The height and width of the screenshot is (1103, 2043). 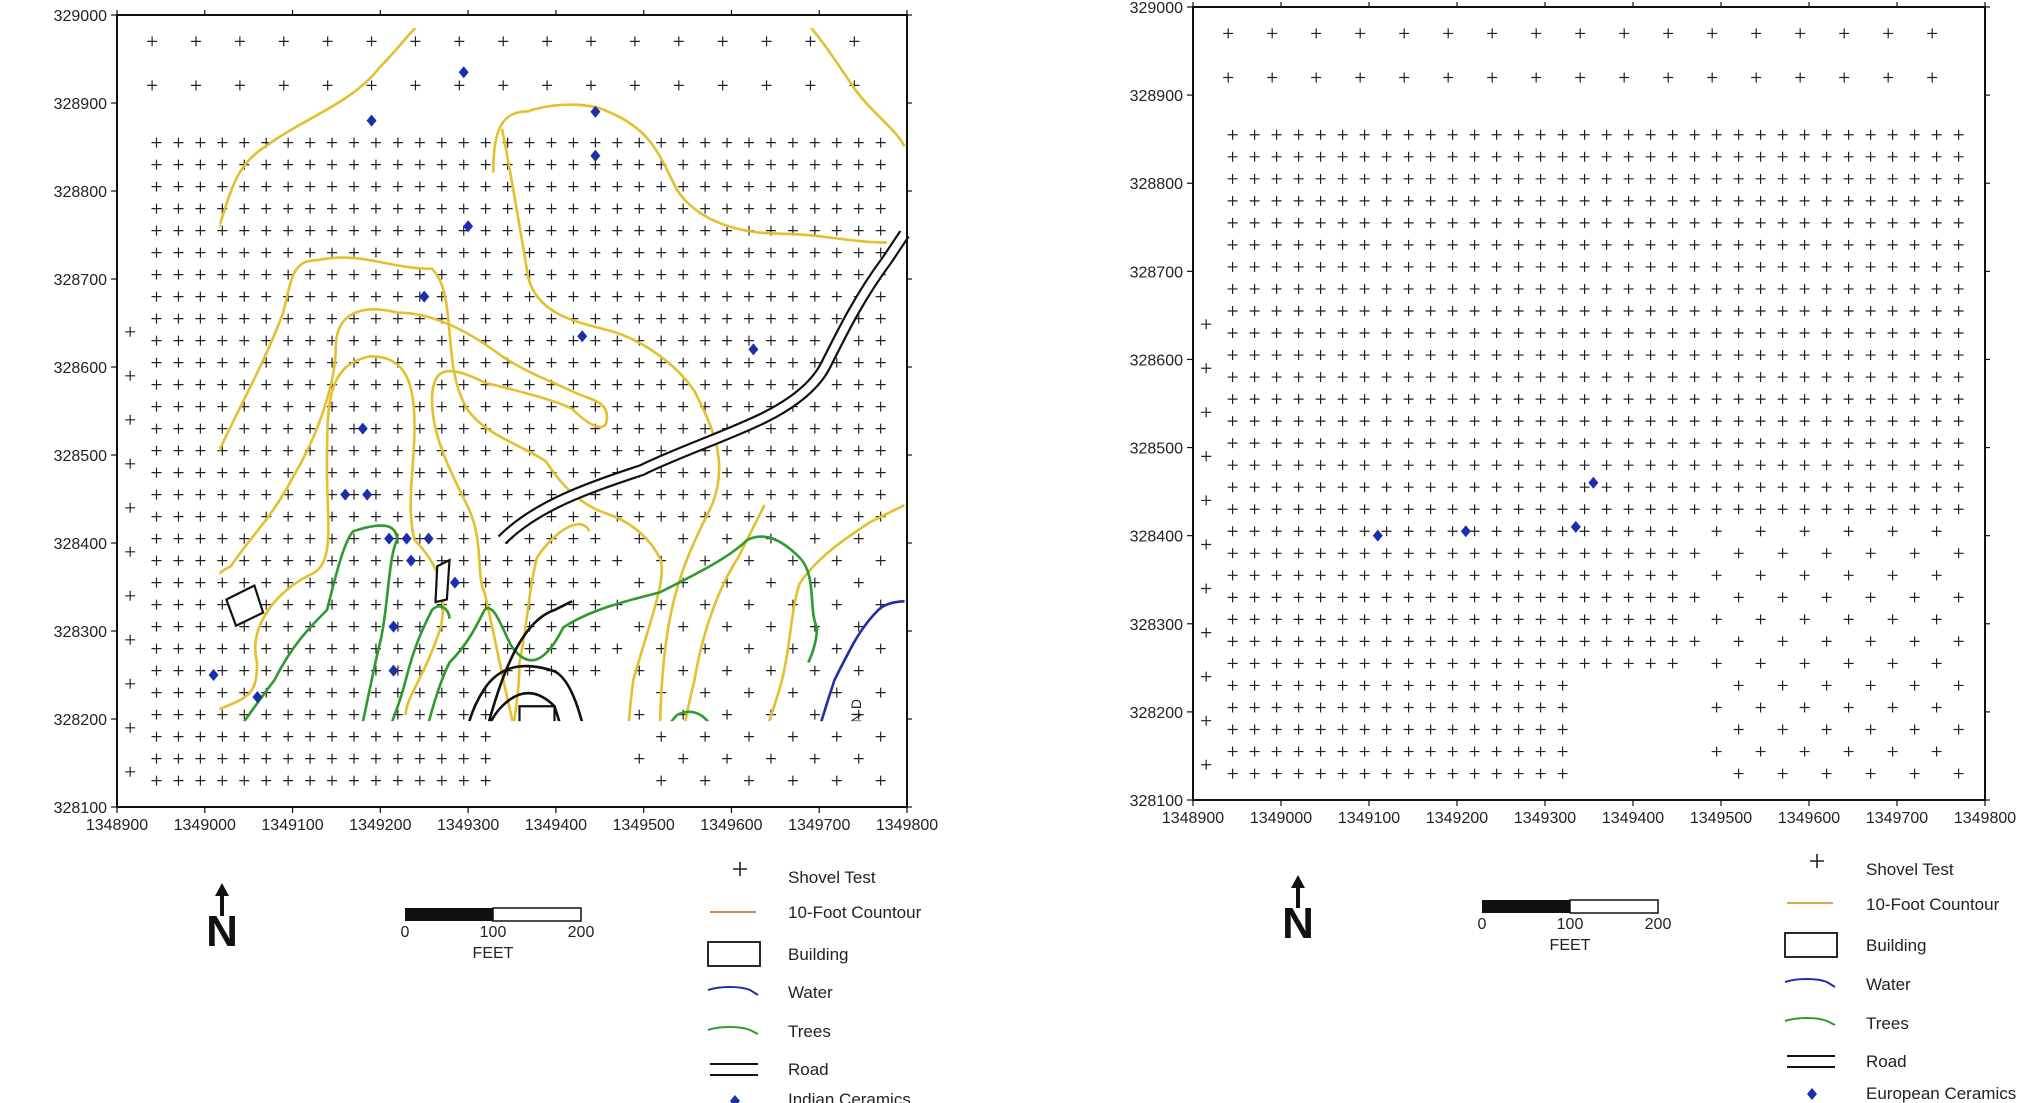 What do you see at coordinates (1485, 509) in the screenshot?
I see `artifact-points` at bounding box center [1485, 509].